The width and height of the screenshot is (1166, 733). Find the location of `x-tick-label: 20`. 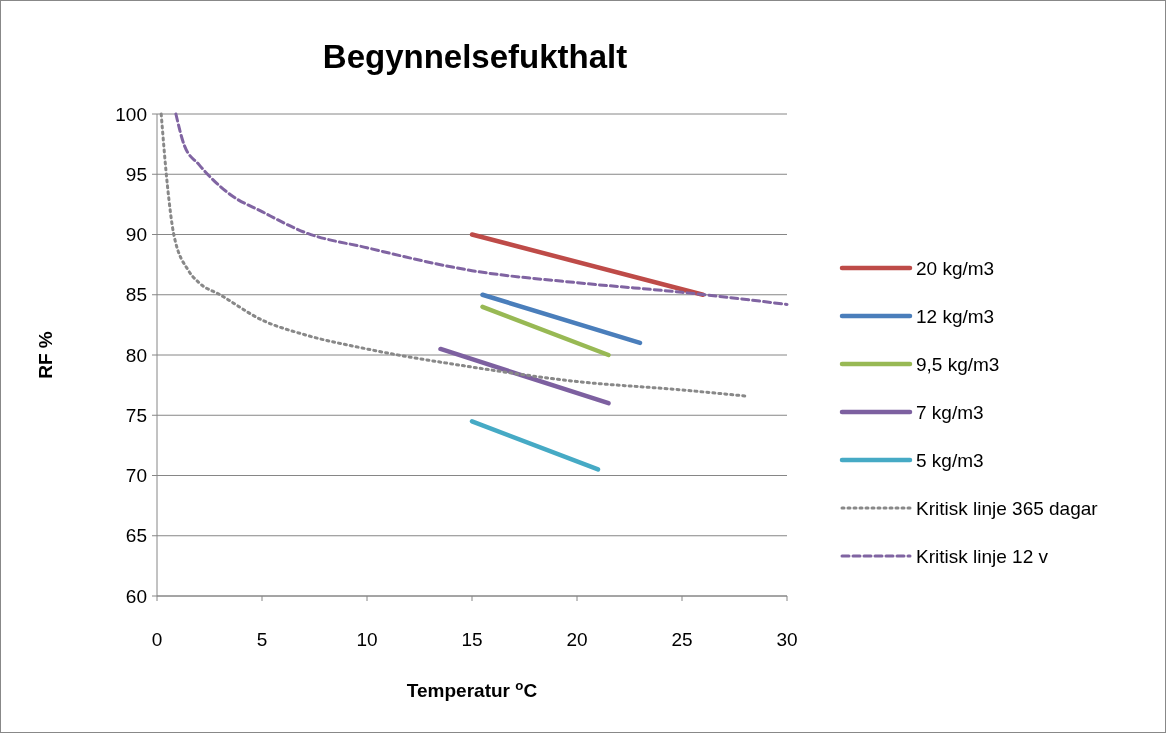

x-tick-label: 20 is located at coordinates (577, 639).